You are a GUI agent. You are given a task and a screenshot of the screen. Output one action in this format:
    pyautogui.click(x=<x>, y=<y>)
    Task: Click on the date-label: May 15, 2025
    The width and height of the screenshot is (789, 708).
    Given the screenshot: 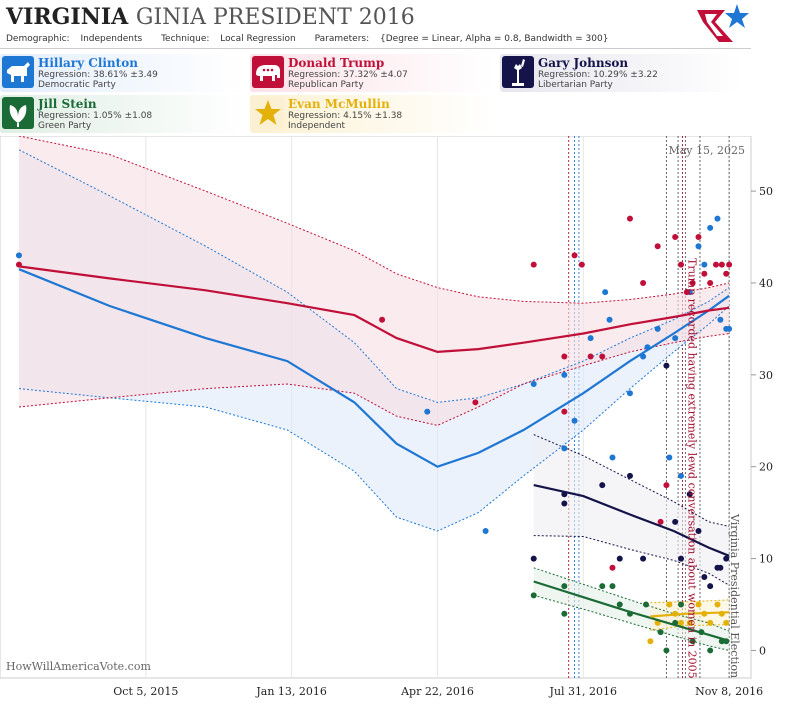 What is the action you would take?
    pyautogui.click(x=706, y=150)
    